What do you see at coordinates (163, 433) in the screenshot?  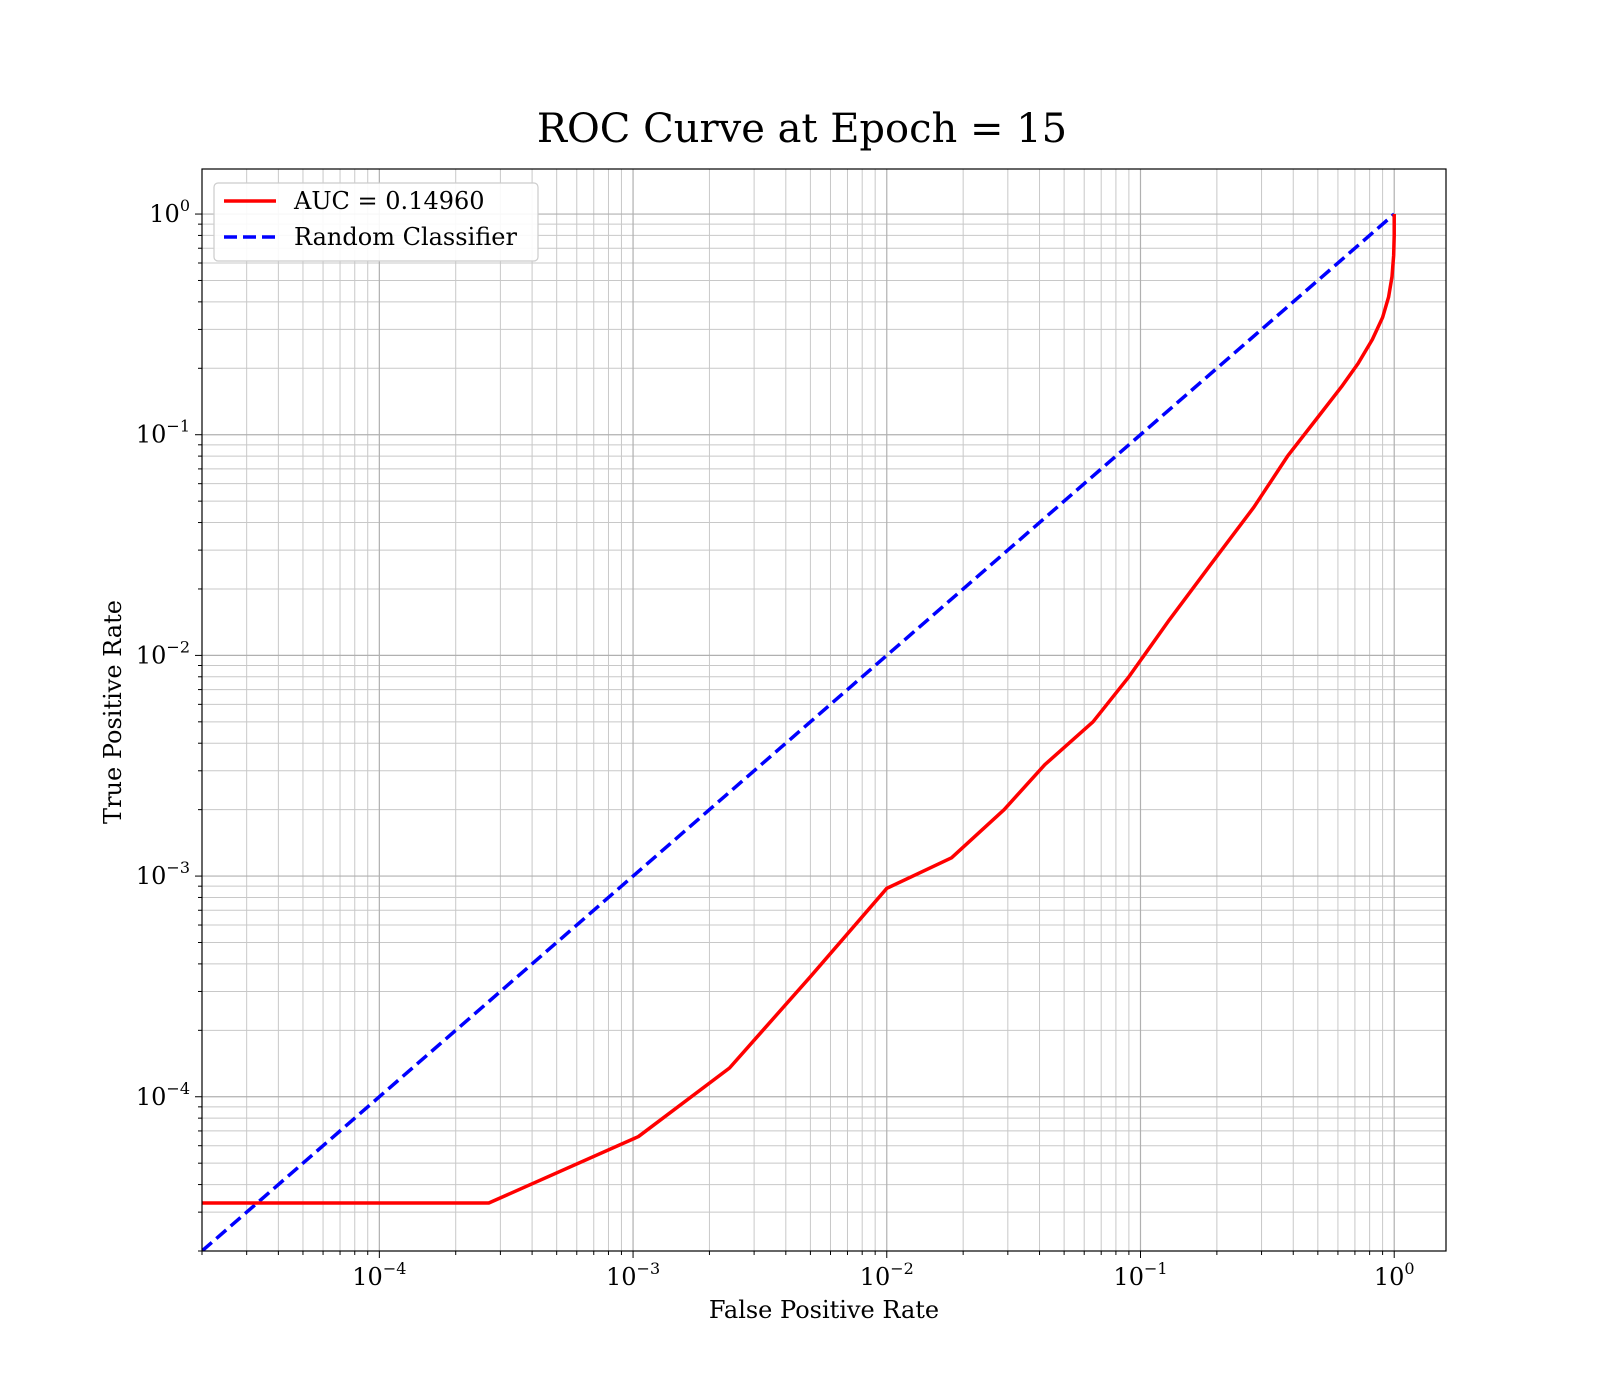 I see `y-tick-label: 10⁻¹` at bounding box center [163, 433].